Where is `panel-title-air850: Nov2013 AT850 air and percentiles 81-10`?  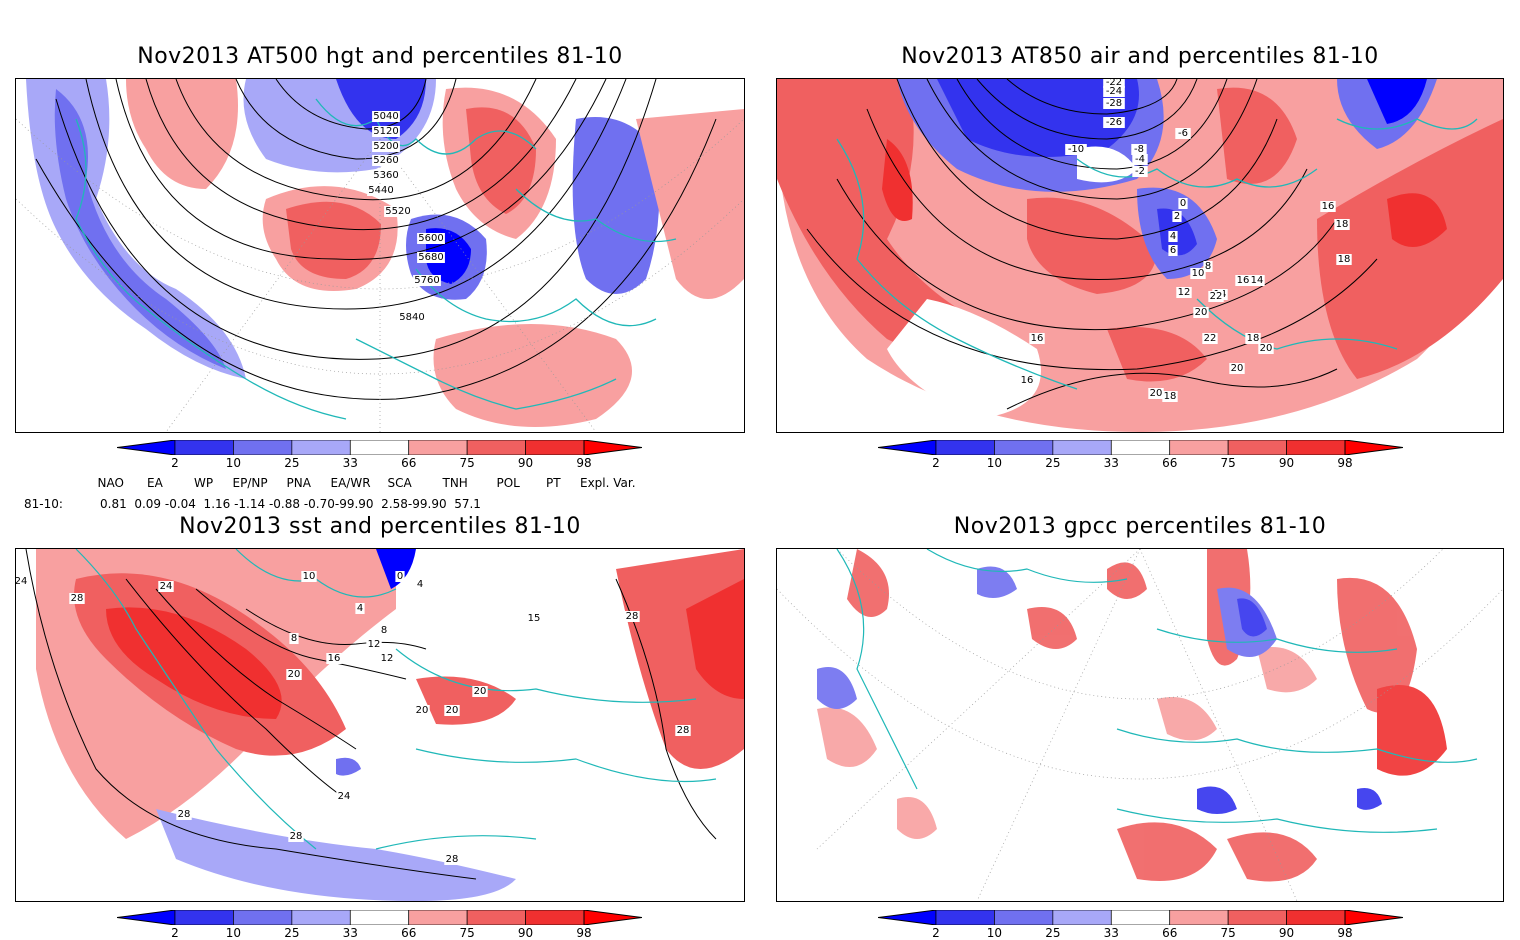
panel-title-air850: Nov2013 AT850 air and percentiles 81-10 is located at coordinates (1140, 56).